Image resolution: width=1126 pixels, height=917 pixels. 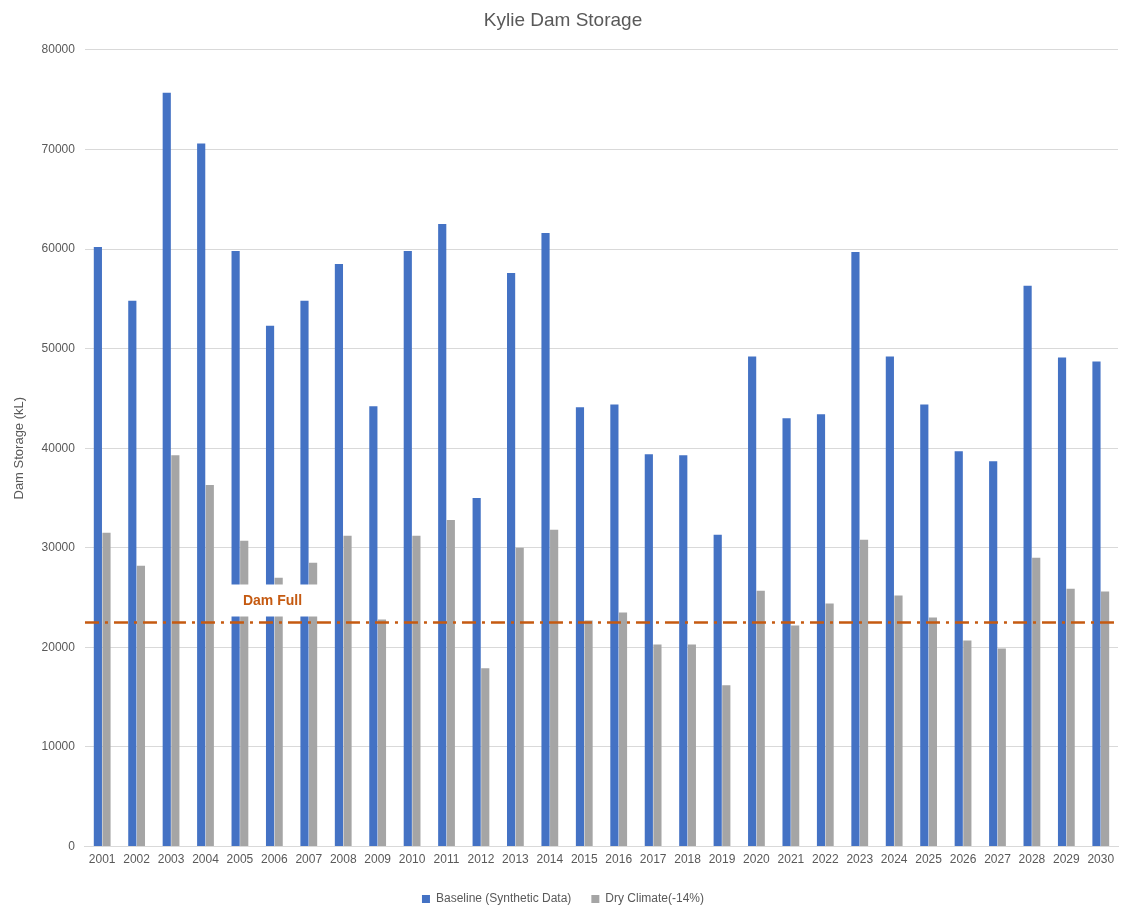 What do you see at coordinates (137, 859) in the screenshot?
I see `x-tick-label: 2002` at bounding box center [137, 859].